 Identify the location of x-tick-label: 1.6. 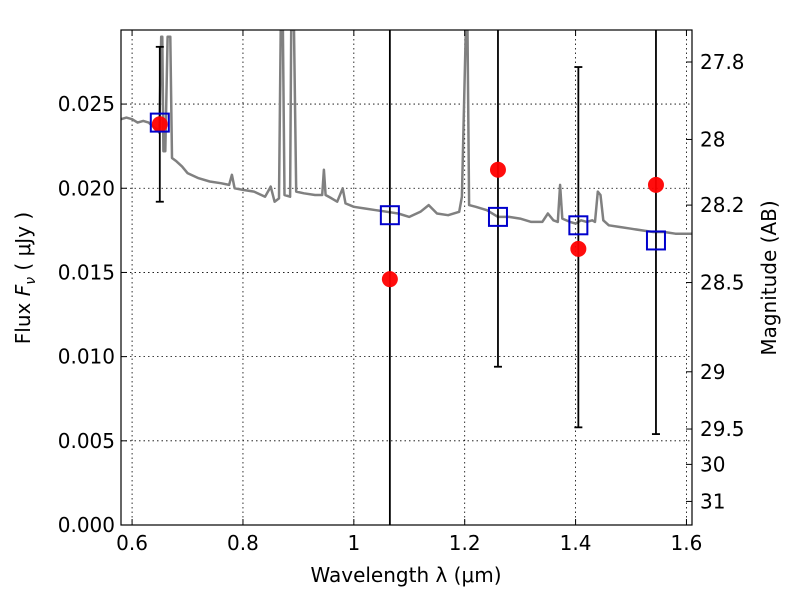
(687, 543).